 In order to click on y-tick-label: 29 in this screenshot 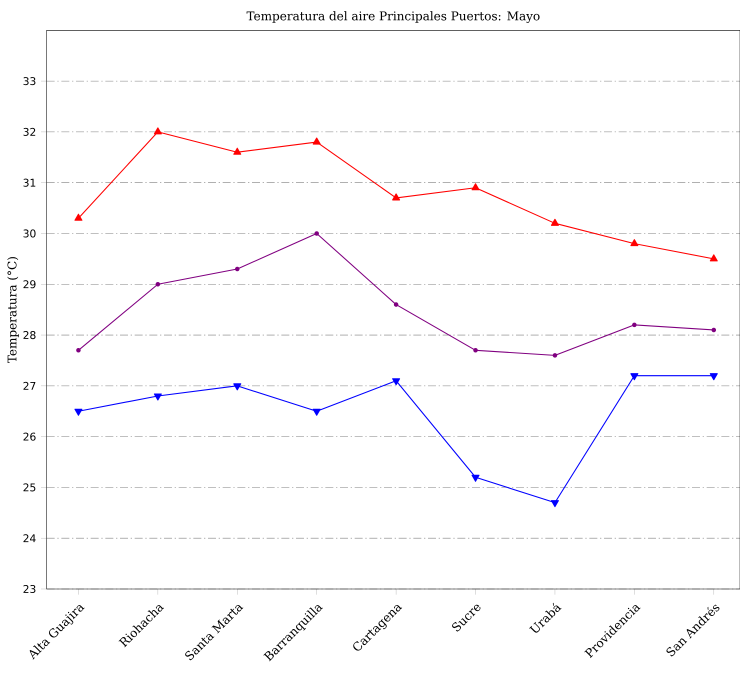, I will do `click(29, 284)`.